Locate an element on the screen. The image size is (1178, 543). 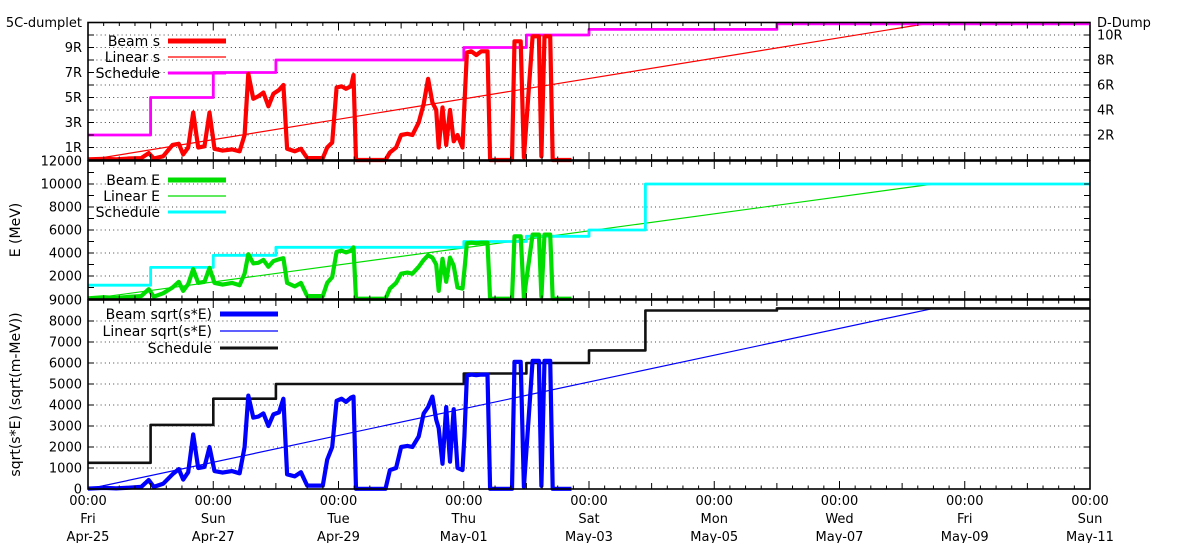
panel-sqrt-y-labels: 9000 8000 7000 6000 5000 4000 3000 2000 1000 0 is located at coordinates (65, 396).